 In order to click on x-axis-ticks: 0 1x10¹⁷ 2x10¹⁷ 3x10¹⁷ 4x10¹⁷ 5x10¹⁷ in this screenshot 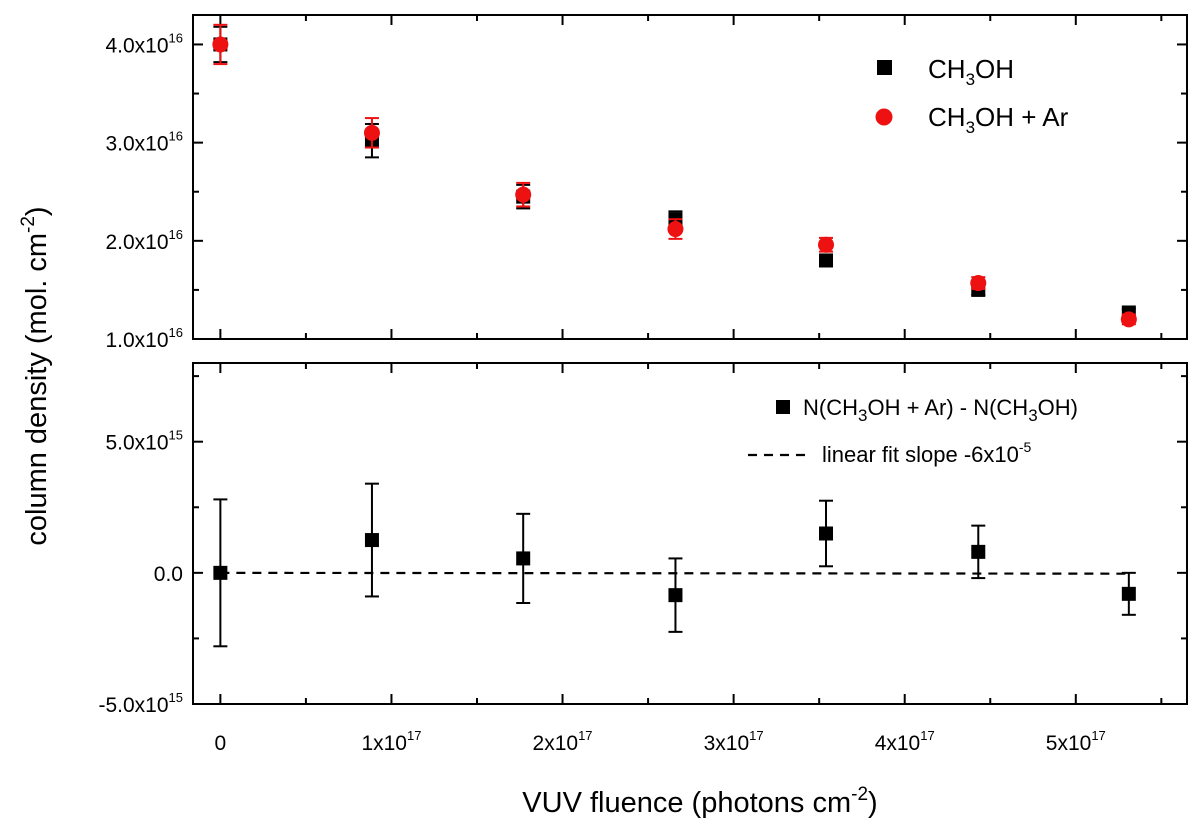, I will do `click(660, 741)`.